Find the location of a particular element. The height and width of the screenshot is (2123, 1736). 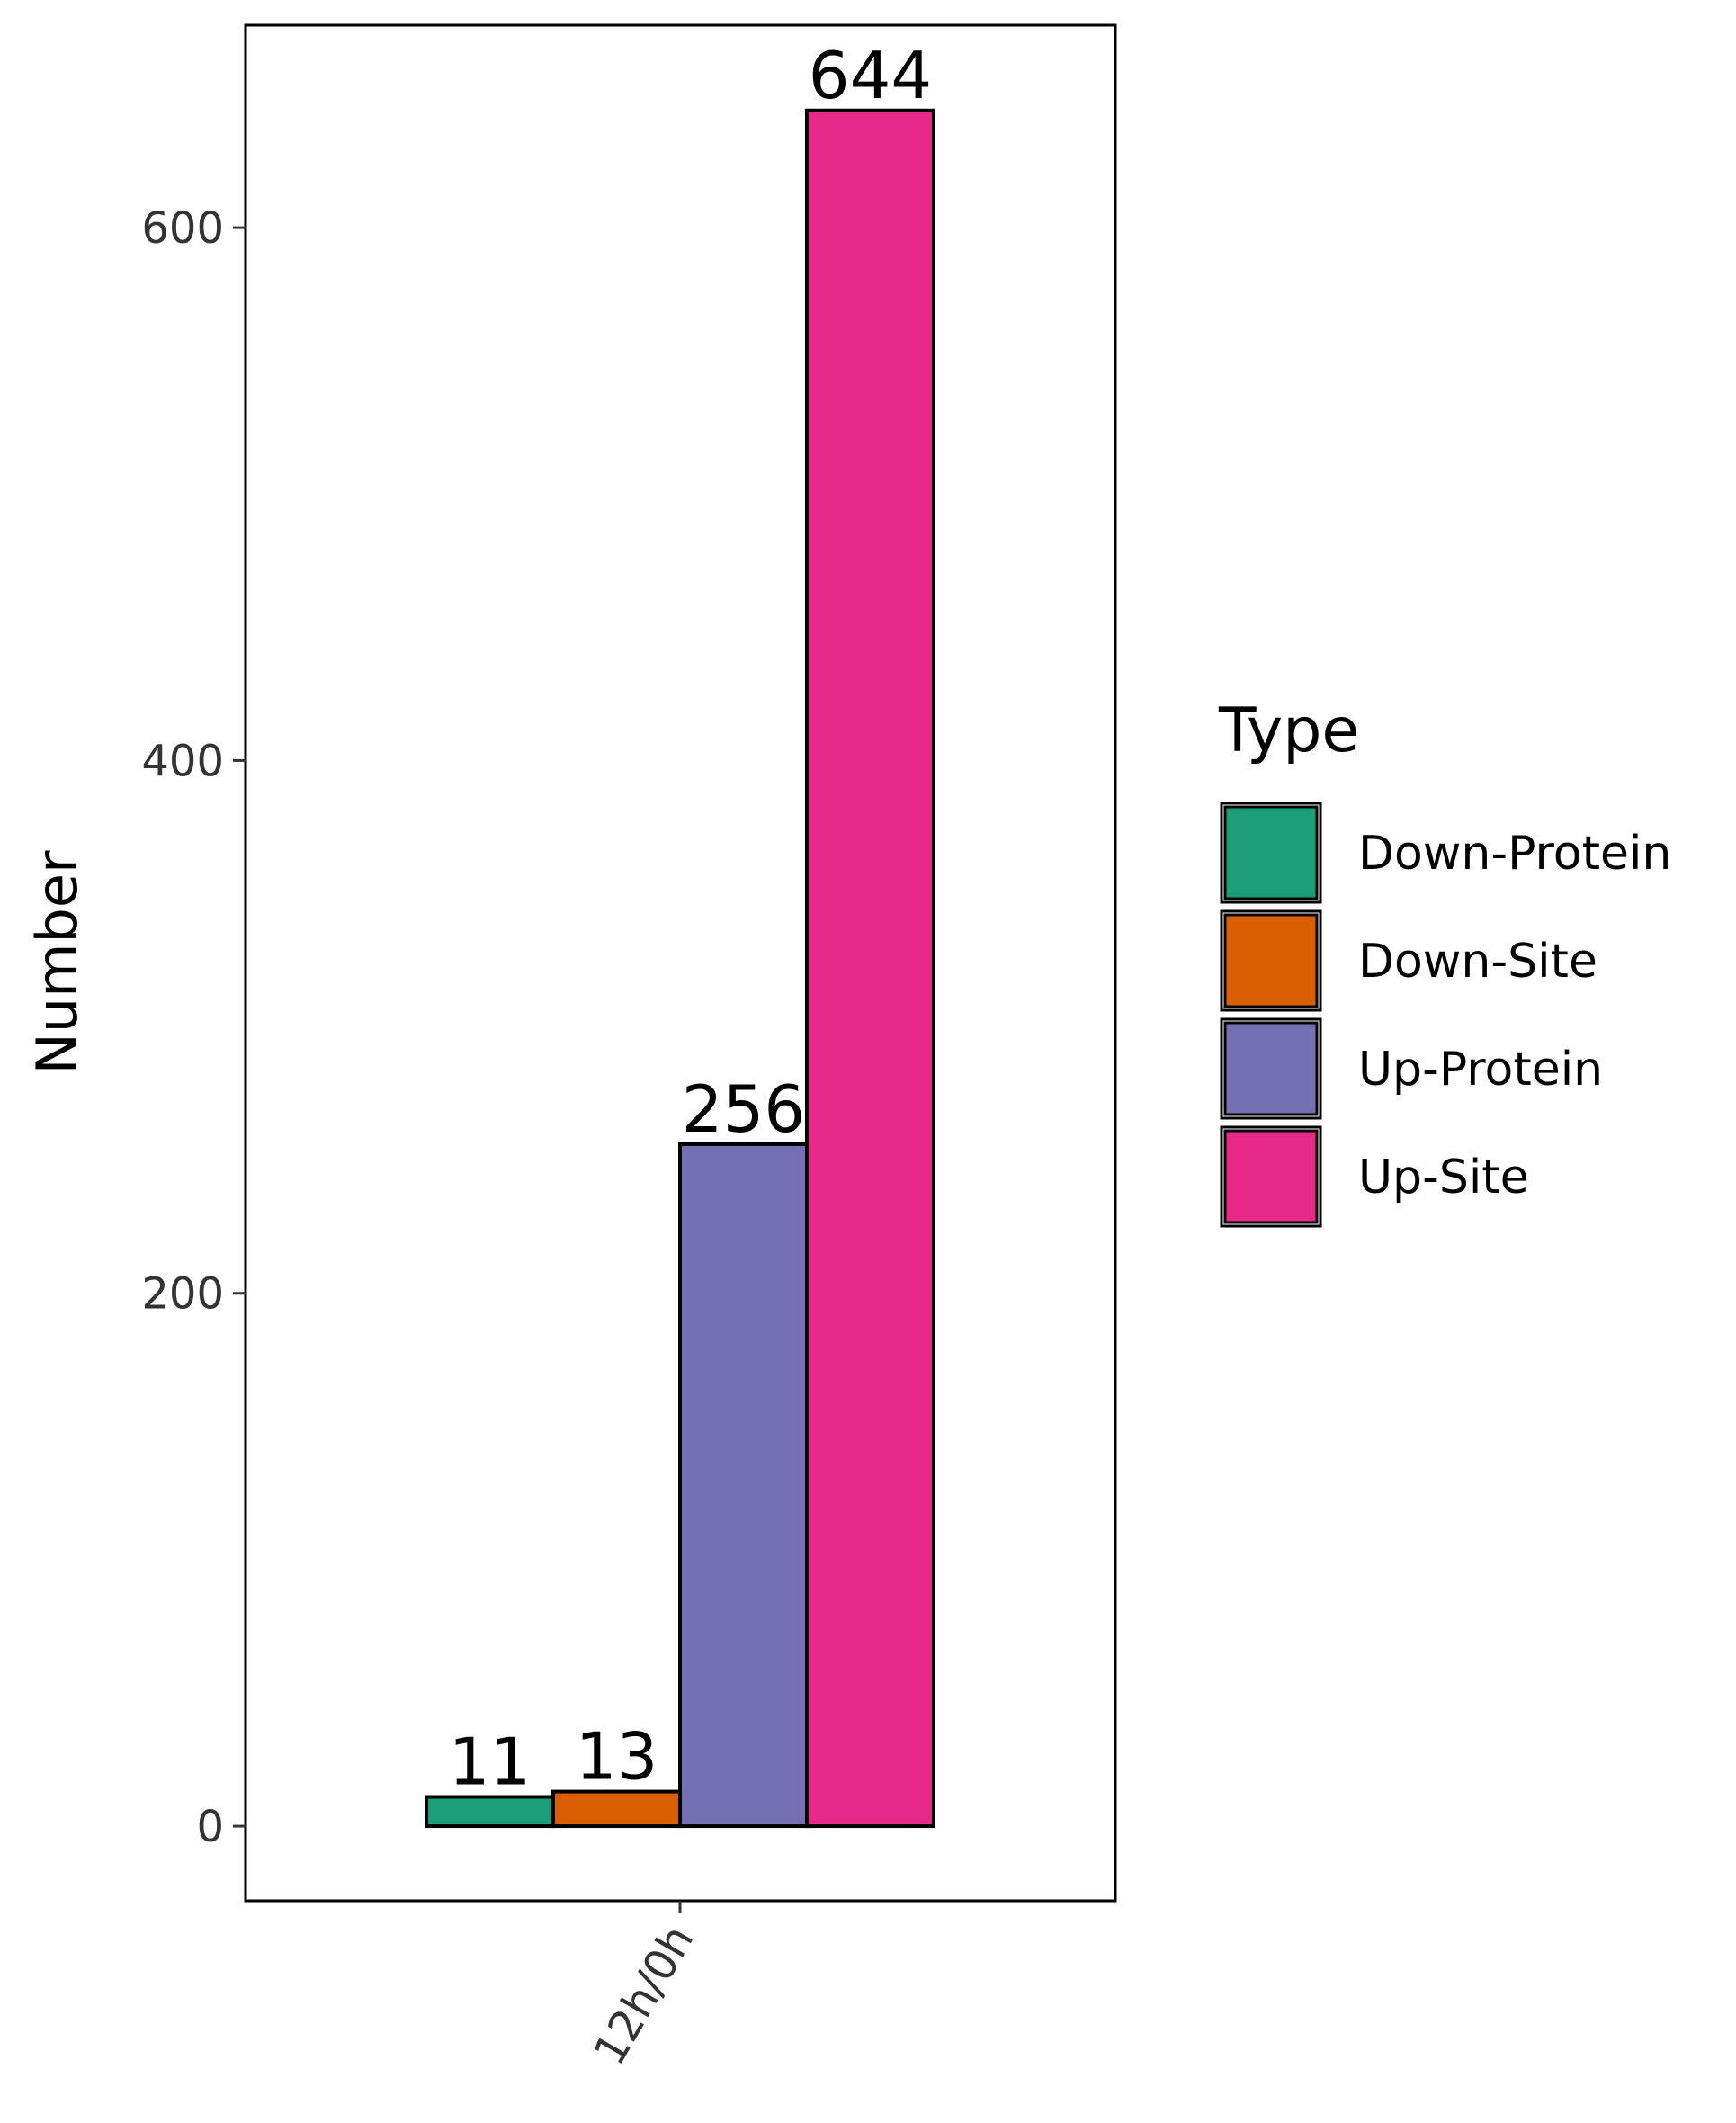

legend-label: Down-Protein is located at coordinates (1514, 854).